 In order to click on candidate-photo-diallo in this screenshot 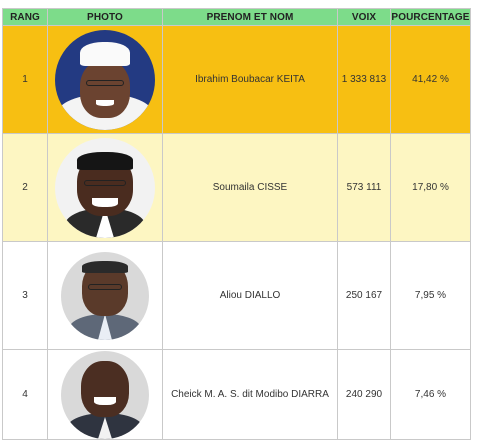, I will do `click(105, 295)`.